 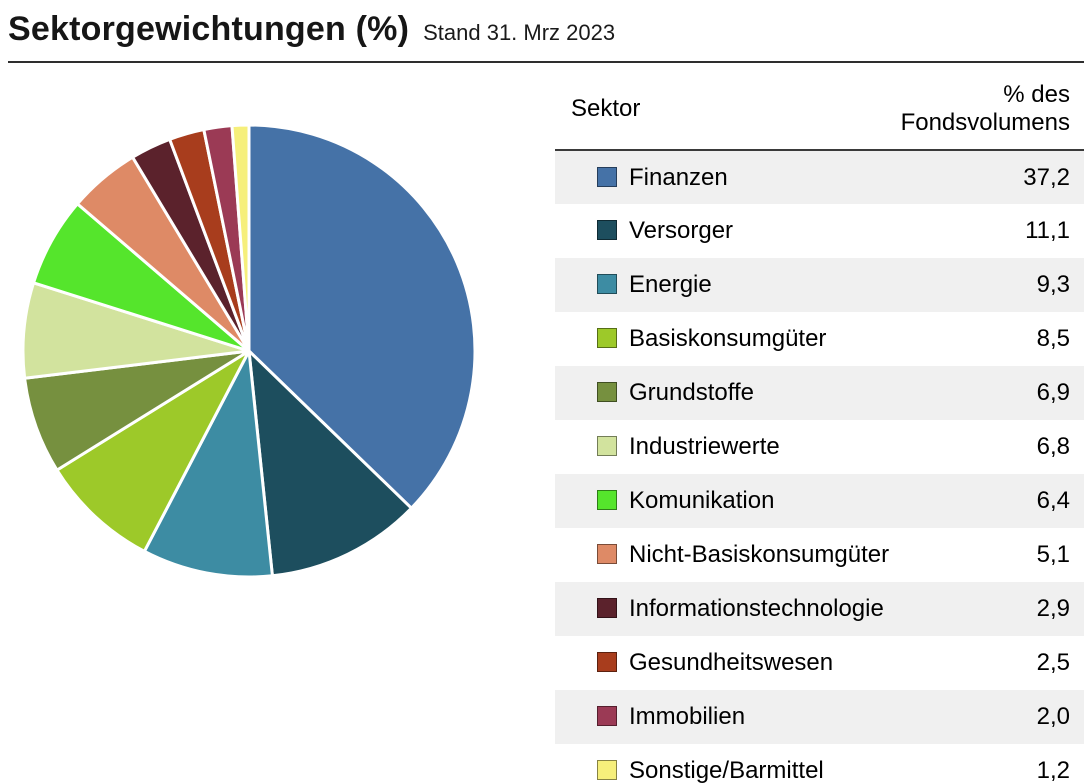 I want to click on sector-value: 2,5, so click(x=1053, y=662).